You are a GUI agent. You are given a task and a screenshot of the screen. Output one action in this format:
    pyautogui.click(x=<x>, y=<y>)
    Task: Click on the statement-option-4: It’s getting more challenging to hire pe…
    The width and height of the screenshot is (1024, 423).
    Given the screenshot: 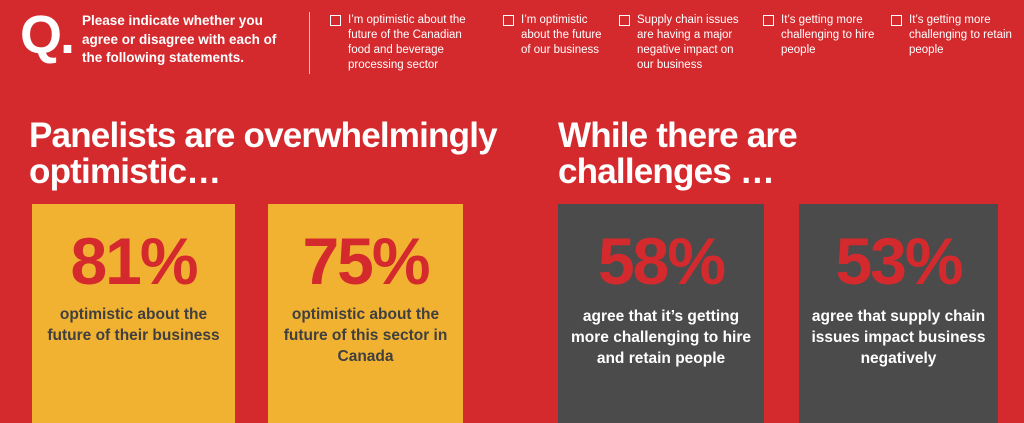 What is the action you would take?
    pyautogui.click(x=823, y=35)
    